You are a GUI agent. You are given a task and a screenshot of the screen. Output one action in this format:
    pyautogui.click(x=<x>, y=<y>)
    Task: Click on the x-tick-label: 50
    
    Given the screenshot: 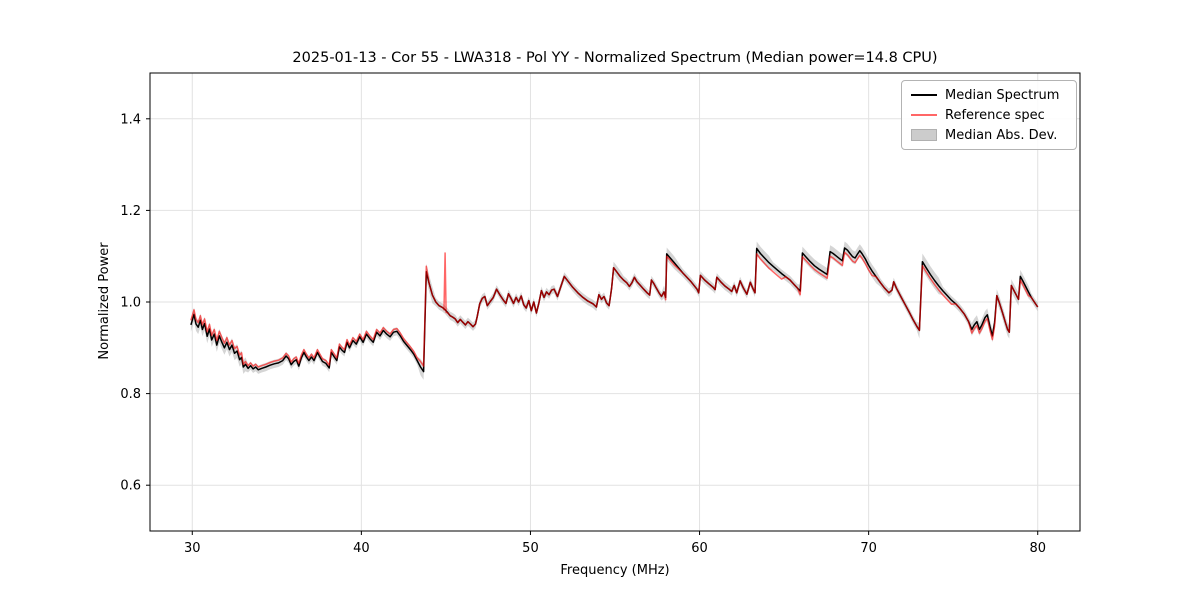 What is the action you would take?
    pyautogui.click(x=530, y=548)
    